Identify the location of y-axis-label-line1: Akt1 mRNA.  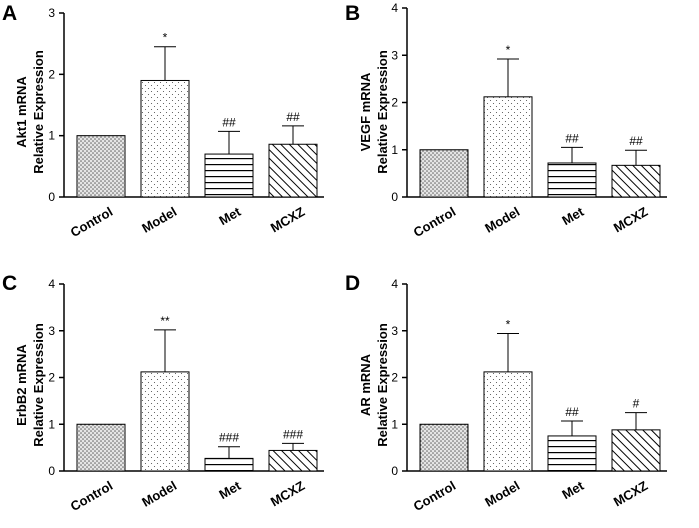
(21, 112).